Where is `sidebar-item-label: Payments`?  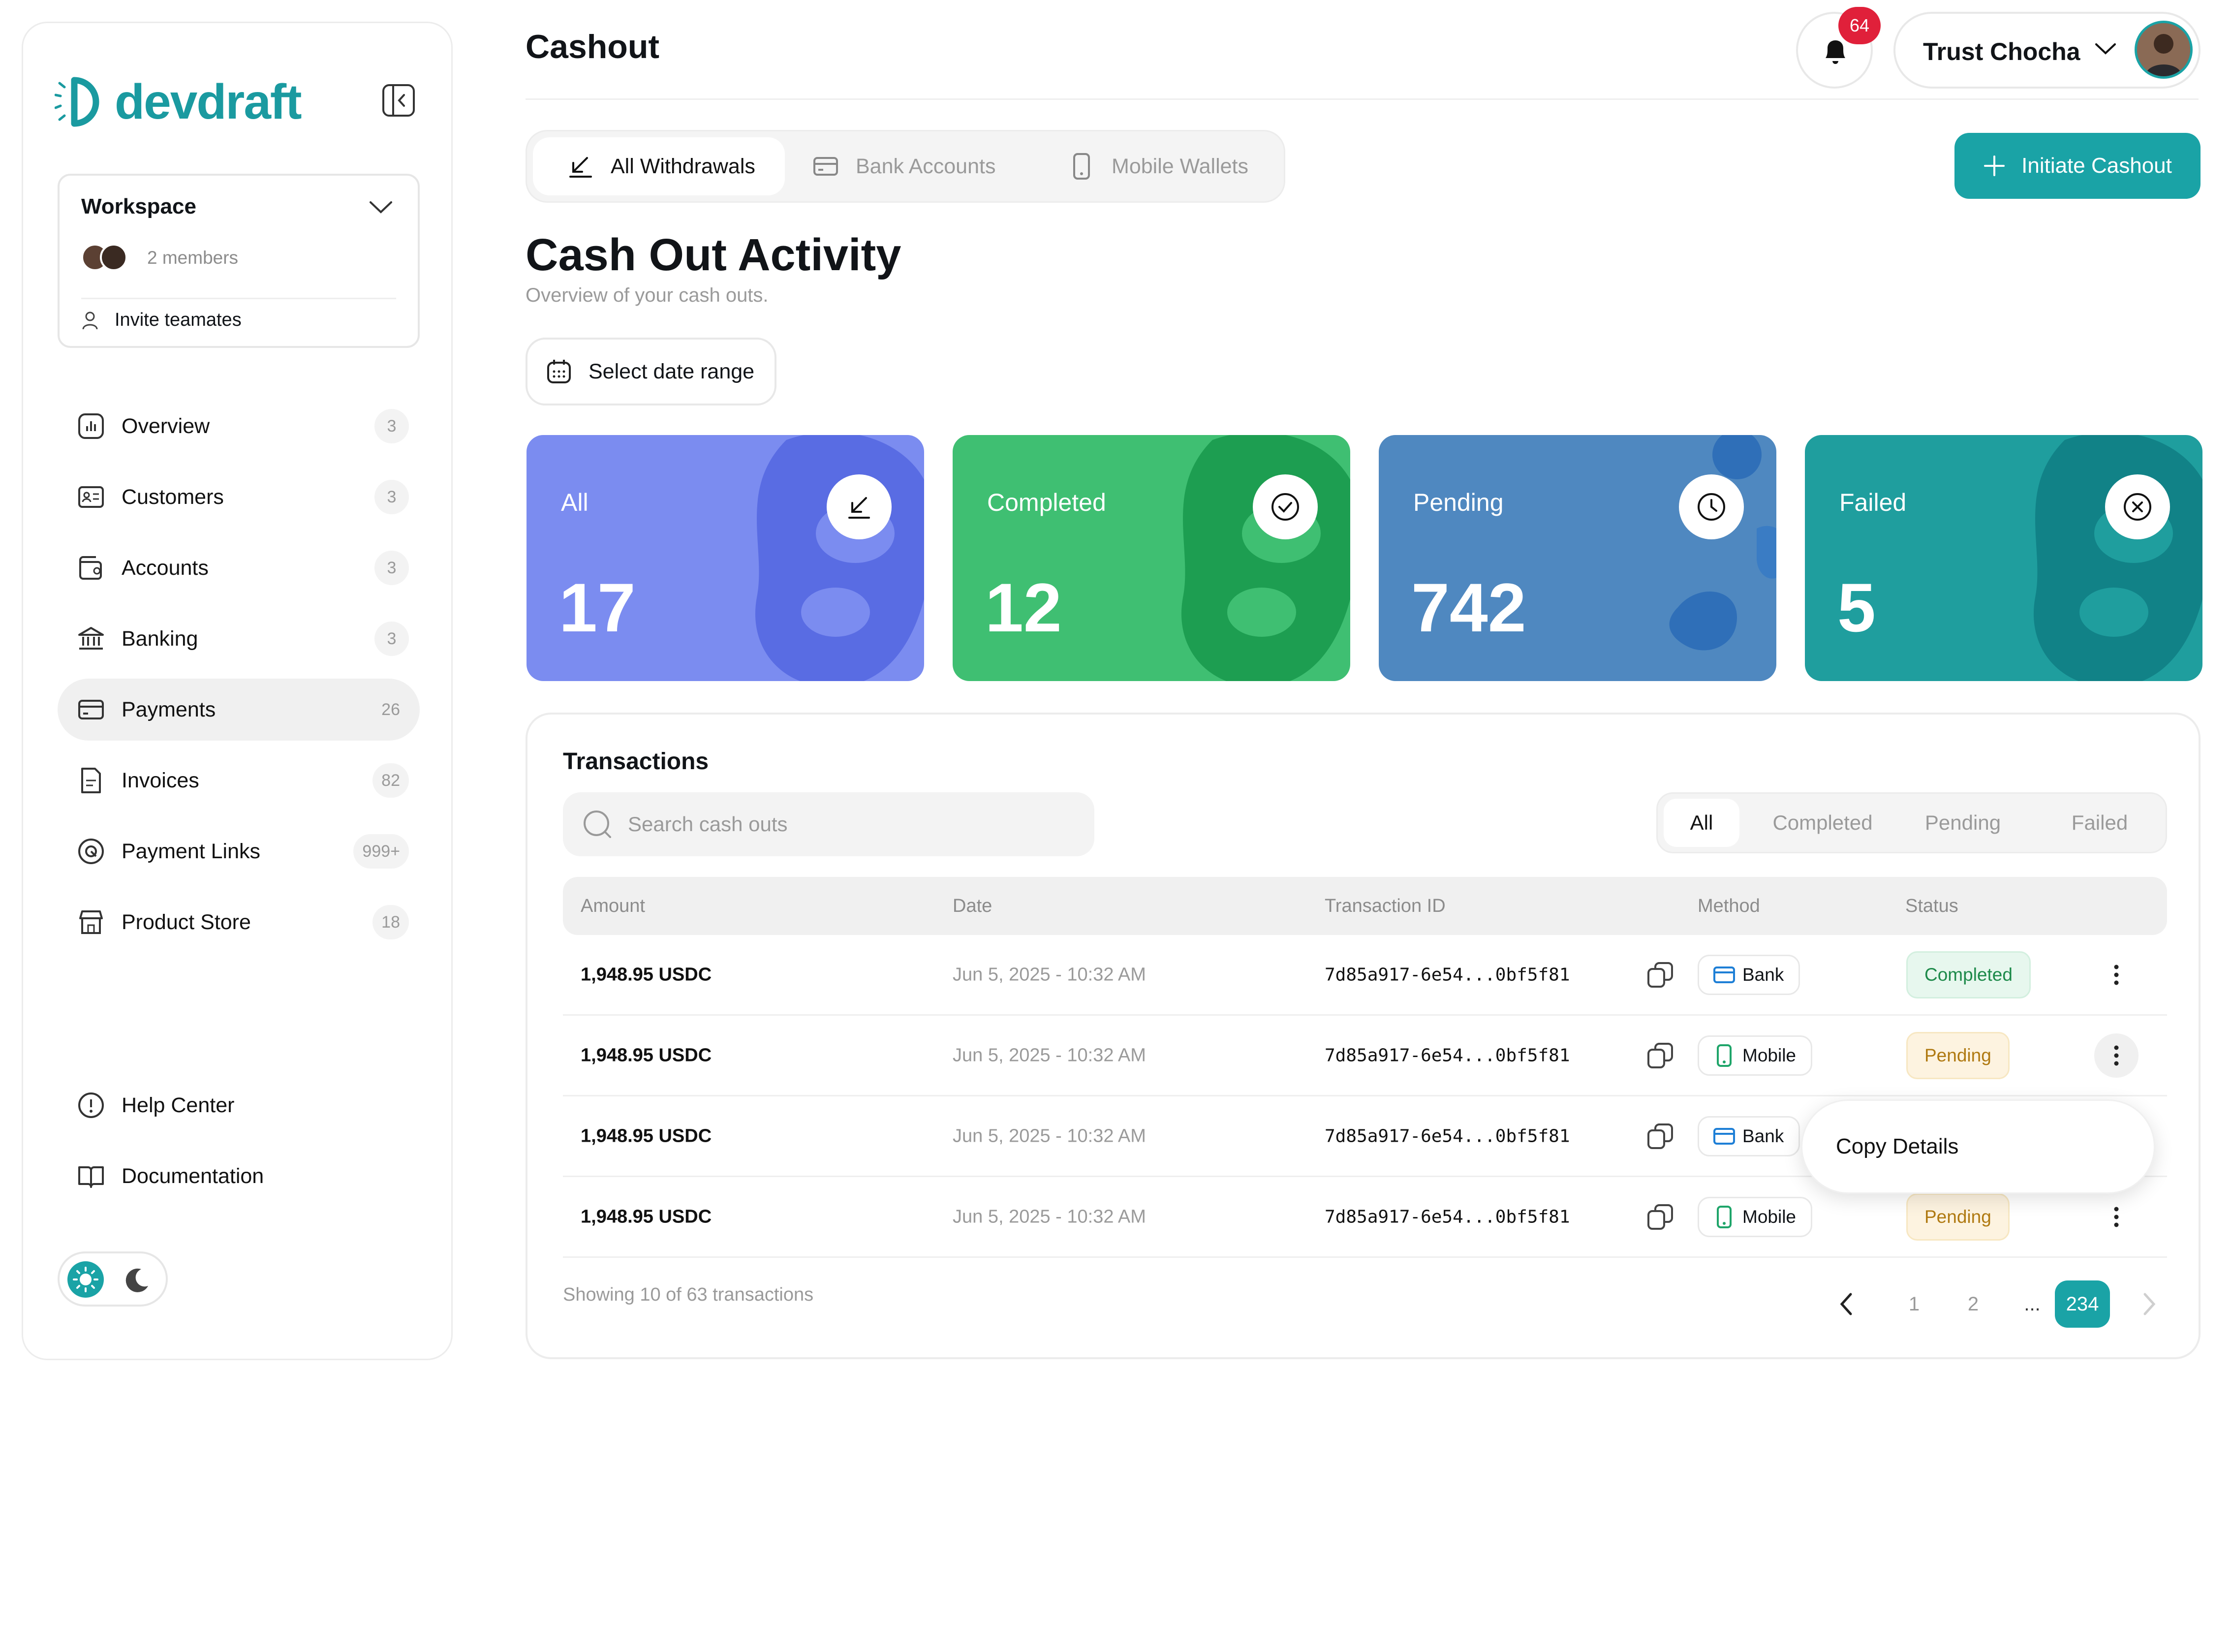 sidebar-item-label: Payments is located at coordinates (169, 709).